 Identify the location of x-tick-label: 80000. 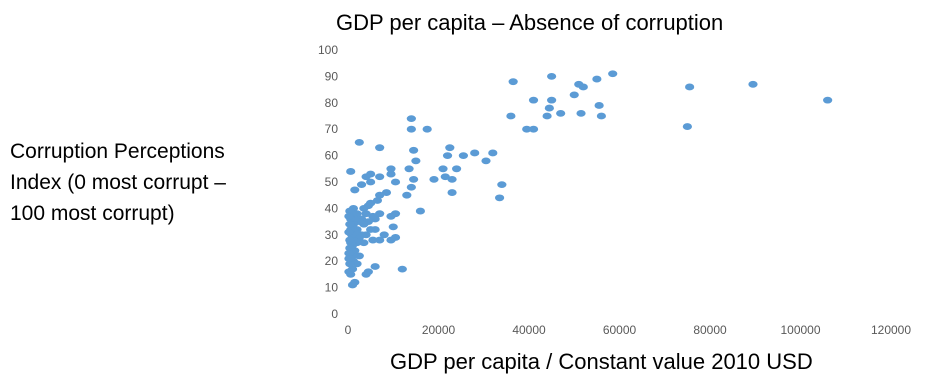
(710, 330).